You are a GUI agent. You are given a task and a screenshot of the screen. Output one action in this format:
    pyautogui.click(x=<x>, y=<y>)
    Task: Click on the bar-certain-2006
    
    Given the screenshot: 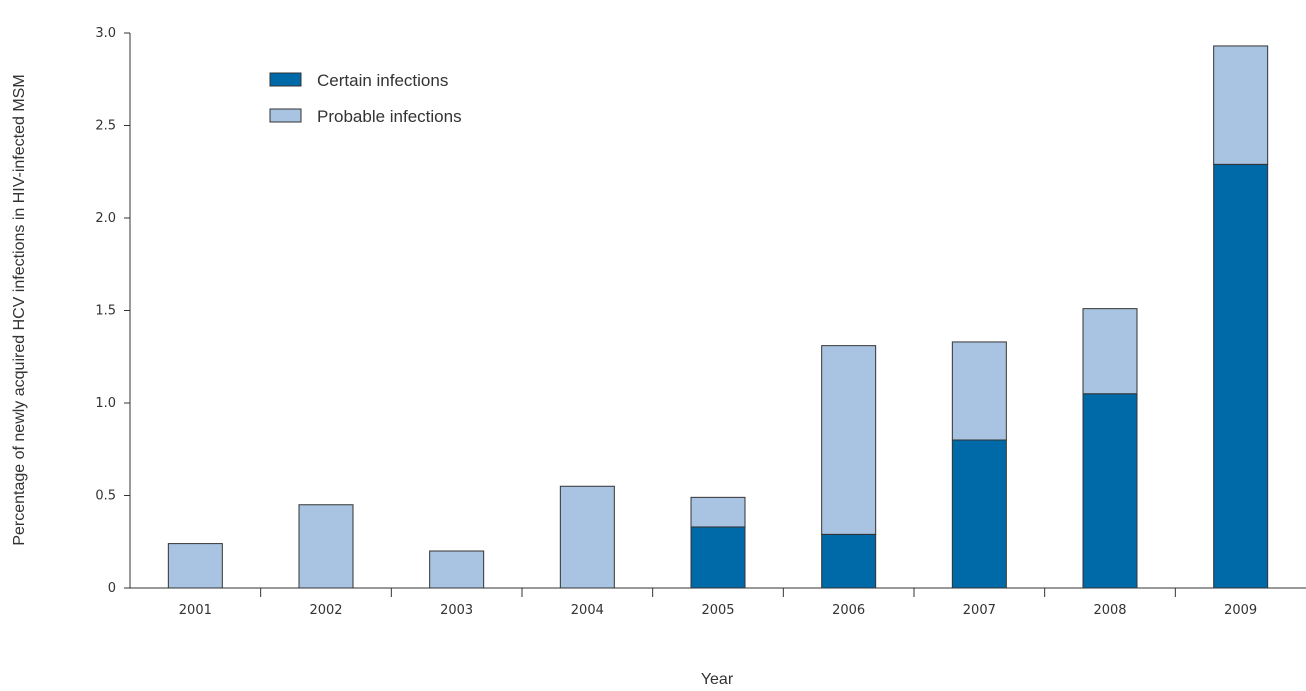 What is the action you would take?
    pyautogui.click(x=849, y=561)
    